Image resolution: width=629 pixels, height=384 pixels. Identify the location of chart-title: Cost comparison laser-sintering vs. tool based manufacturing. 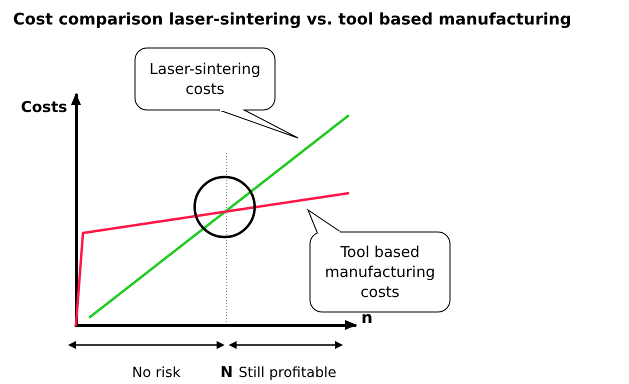
(292, 19).